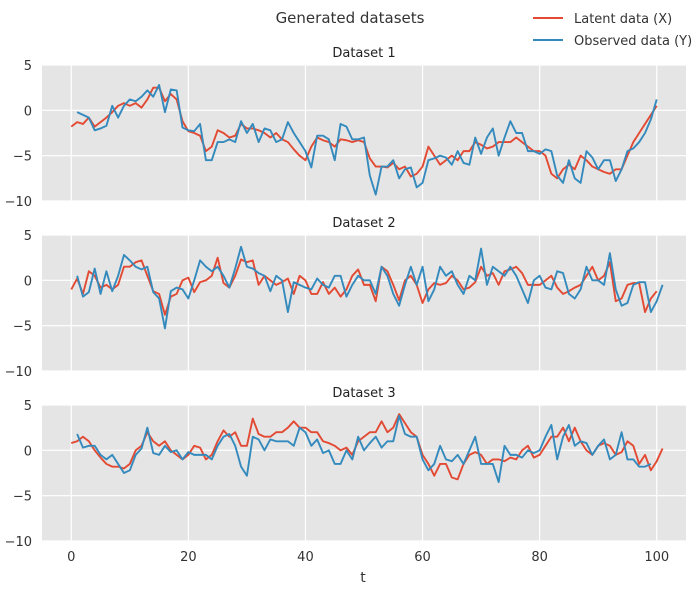  Describe the element at coordinates (363, 223) in the screenshot. I see `panel-title: Dataset 2` at that location.